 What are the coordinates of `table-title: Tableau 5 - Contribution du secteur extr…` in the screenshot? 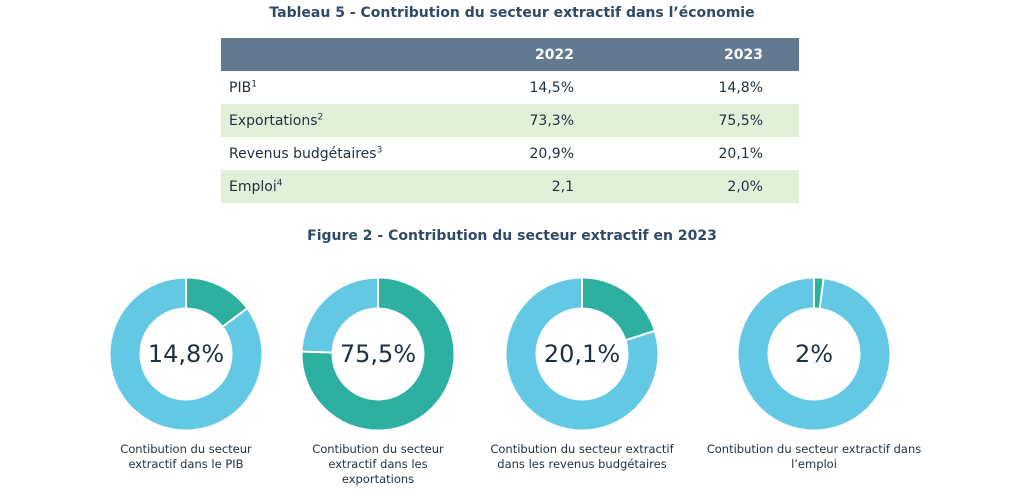 It's located at (512, 13).